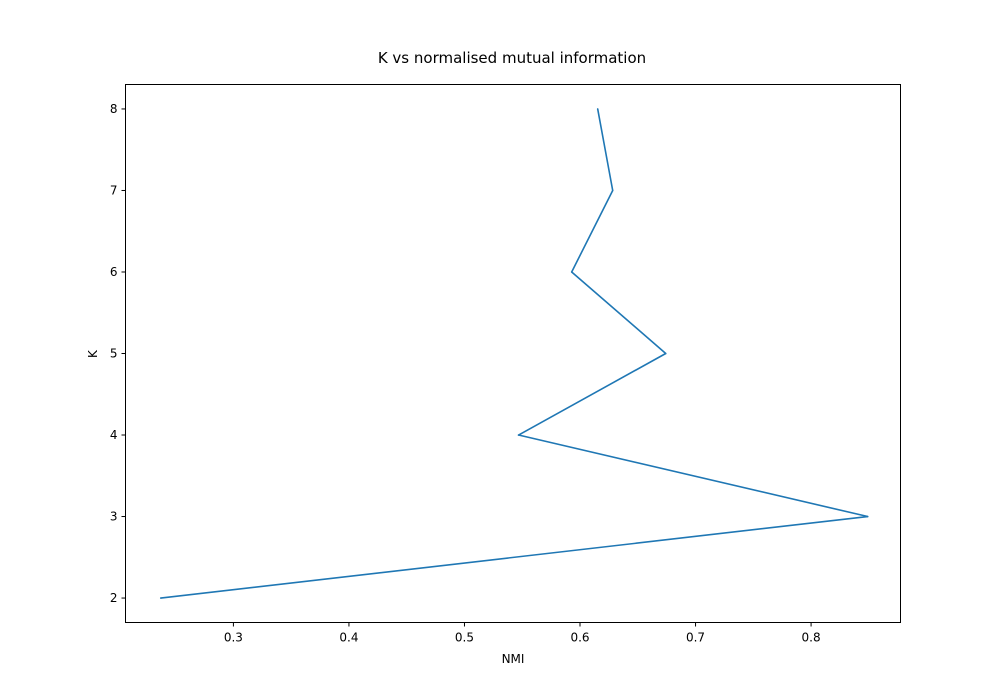 The width and height of the screenshot is (1000, 700). I want to click on y-tick-label: 6, so click(114, 272).